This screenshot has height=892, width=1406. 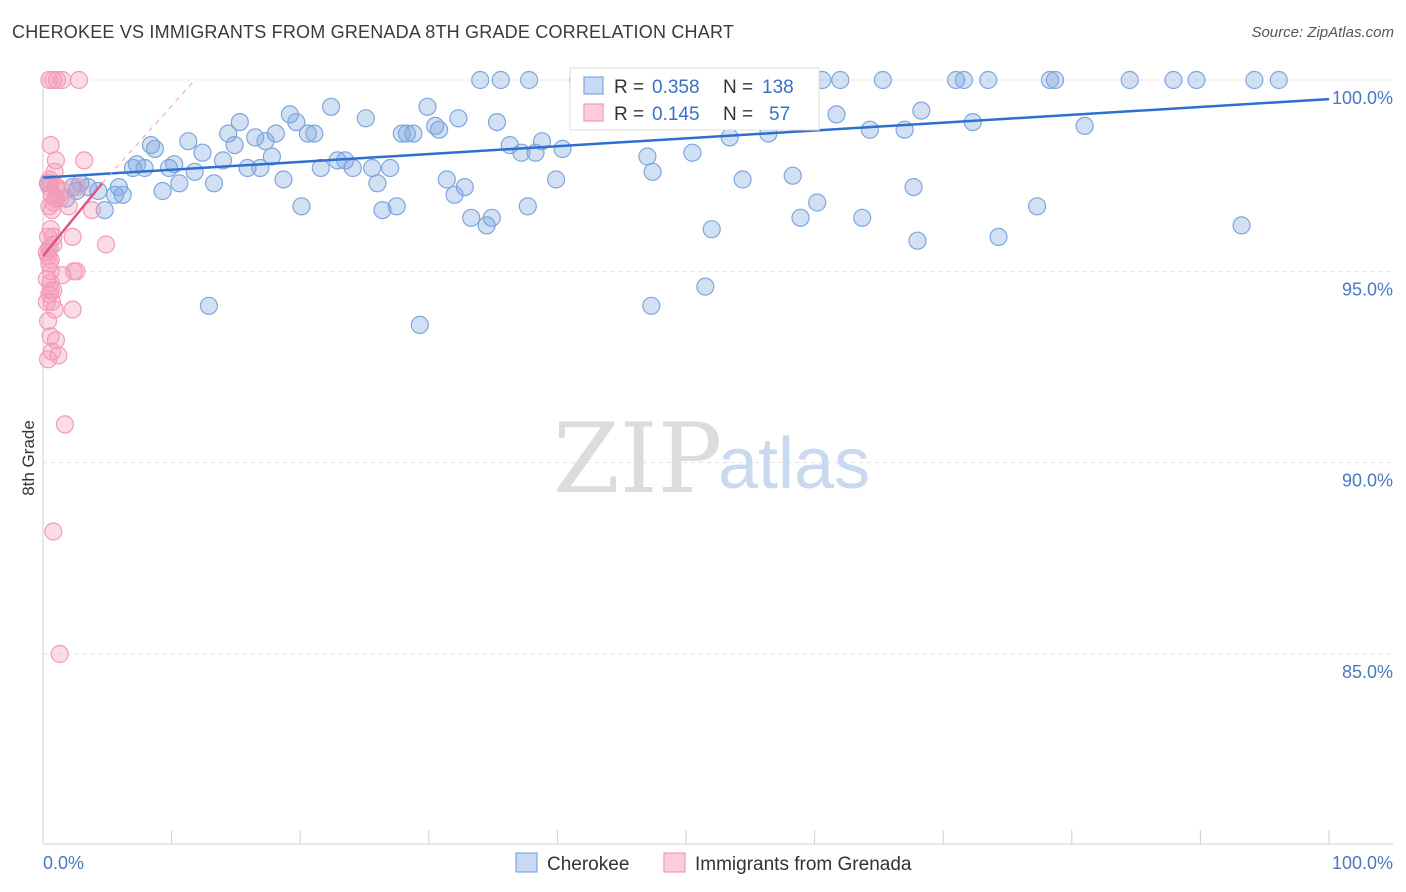 I want to click on source-credit: Source: ZipAtlas.com, so click(x=1322, y=32).